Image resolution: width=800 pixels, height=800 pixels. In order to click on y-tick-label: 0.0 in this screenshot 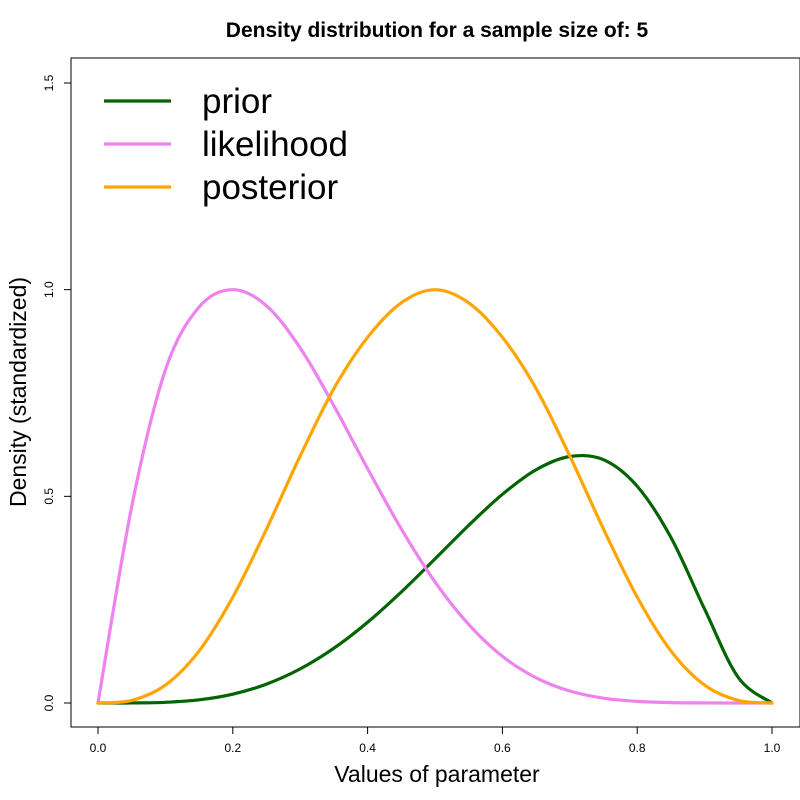, I will do `click(49, 702)`.